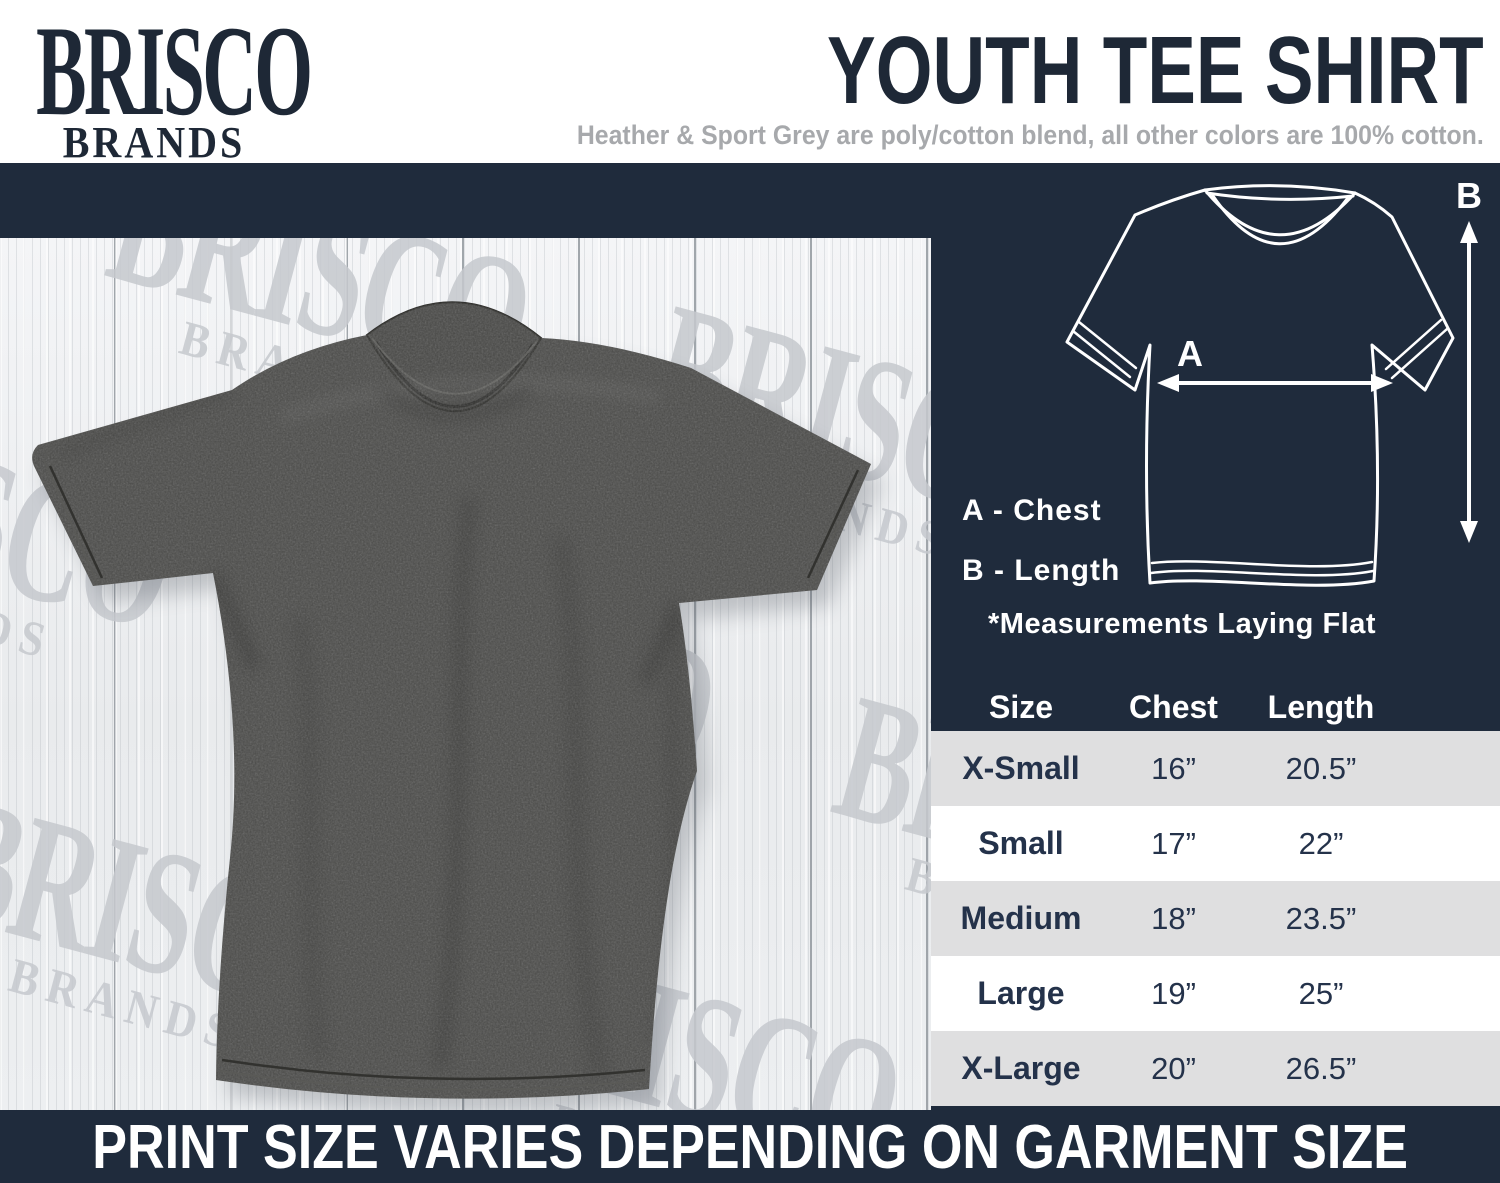 Image resolution: width=1500 pixels, height=1183 pixels. I want to click on table-row-medium: Medium 18” 23.5”, so click(1215, 918).